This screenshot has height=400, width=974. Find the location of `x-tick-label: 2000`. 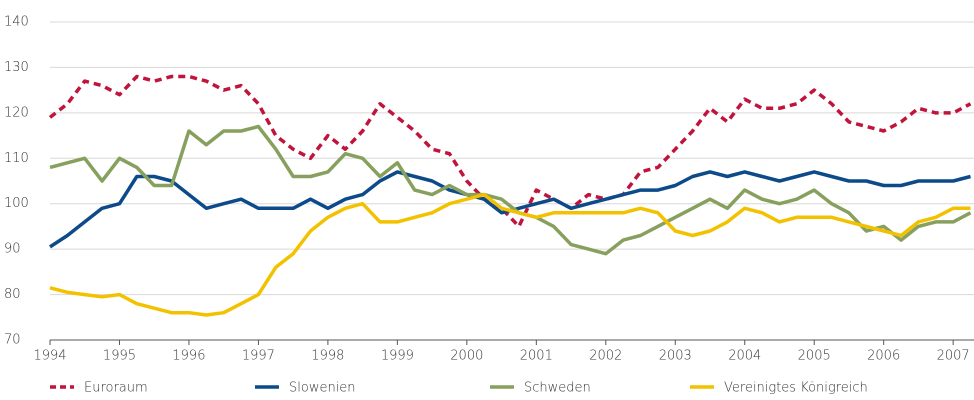

x-tick-label: 2000 is located at coordinates (466, 356).